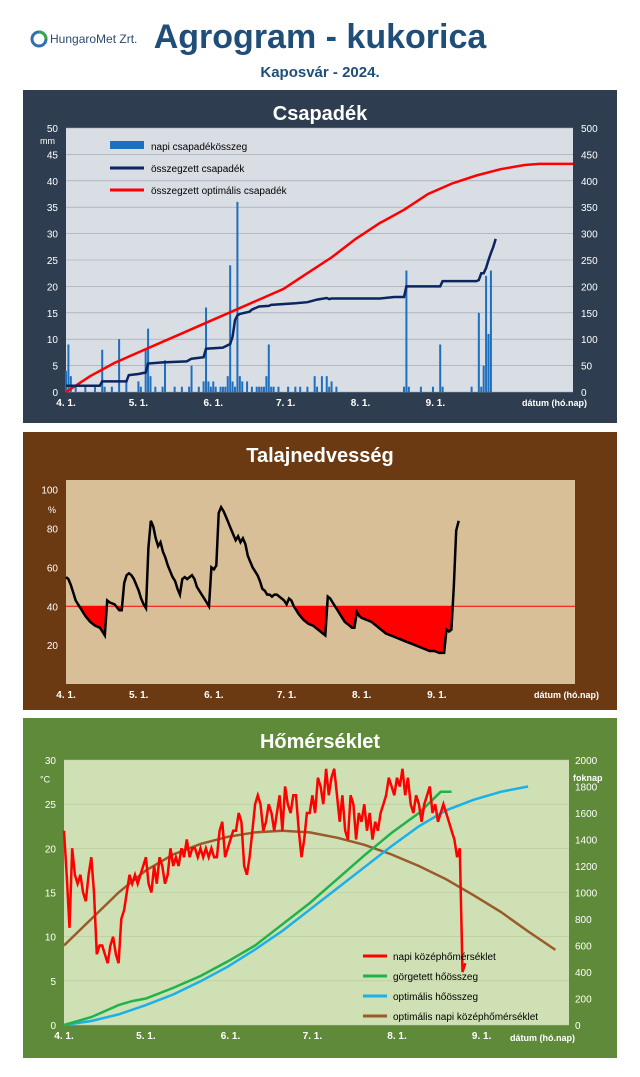 This screenshot has height=1077, width=640. I want to click on legend-label: összegzett optimális csapadék, so click(219, 191).